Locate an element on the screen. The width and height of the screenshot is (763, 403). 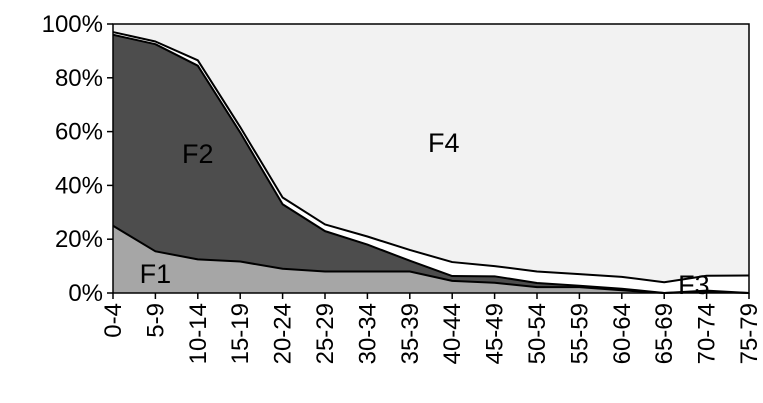
x-tick-label: 75-79 is located at coordinates (749, 333).